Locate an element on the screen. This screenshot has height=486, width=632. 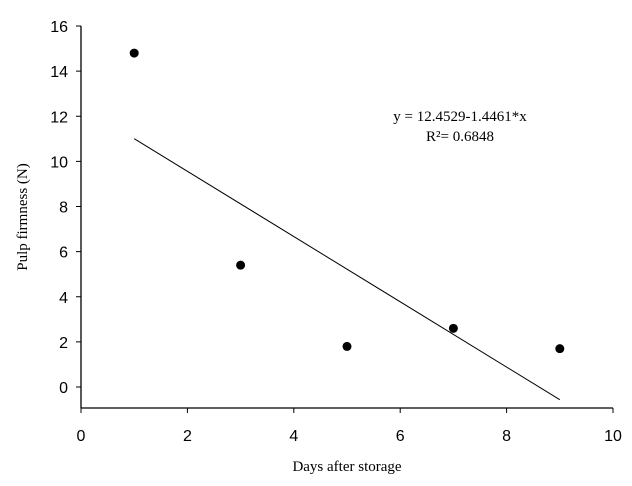
x-axis-title: Days after storage is located at coordinates (346, 467).